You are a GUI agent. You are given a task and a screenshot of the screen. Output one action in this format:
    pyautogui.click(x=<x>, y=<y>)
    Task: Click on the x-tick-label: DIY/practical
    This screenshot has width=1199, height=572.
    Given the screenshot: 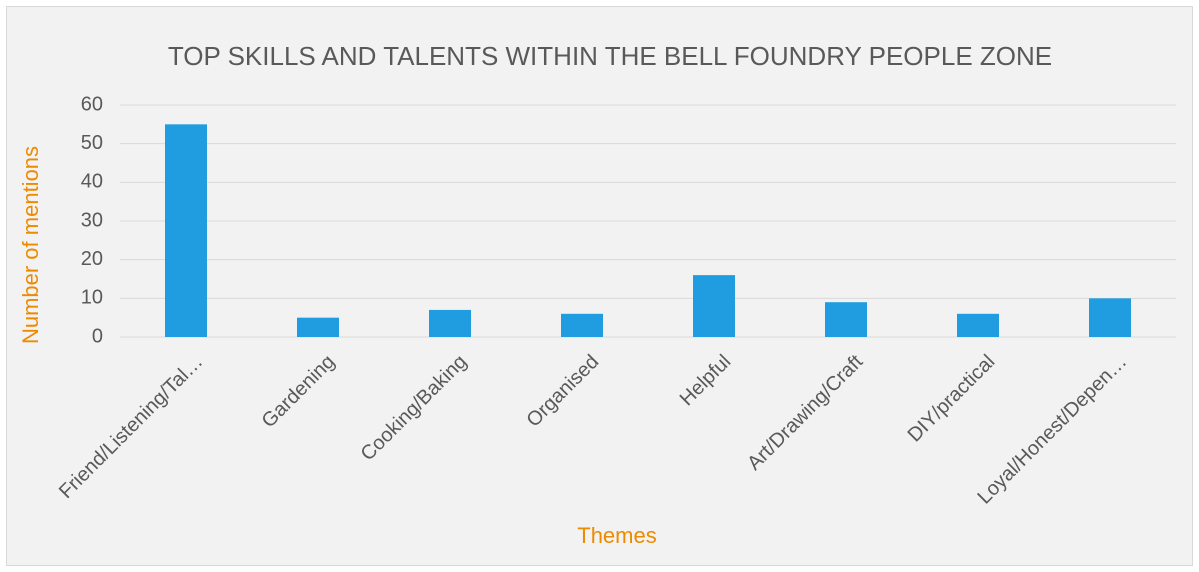 What is the action you would take?
    pyautogui.click(x=952, y=399)
    